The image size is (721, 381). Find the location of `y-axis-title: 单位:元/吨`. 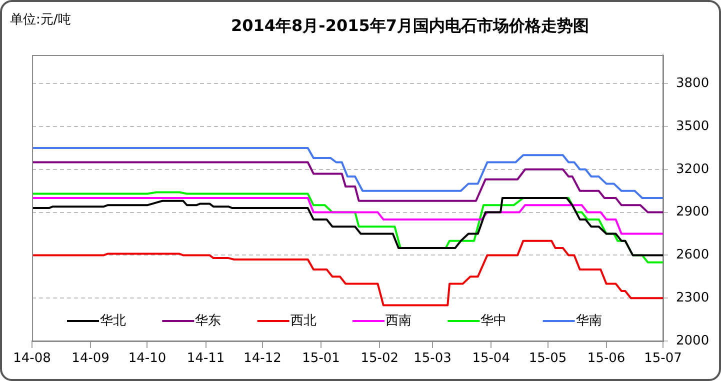

y-axis-title: 单位:元/吨 is located at coordinates (40, 20).